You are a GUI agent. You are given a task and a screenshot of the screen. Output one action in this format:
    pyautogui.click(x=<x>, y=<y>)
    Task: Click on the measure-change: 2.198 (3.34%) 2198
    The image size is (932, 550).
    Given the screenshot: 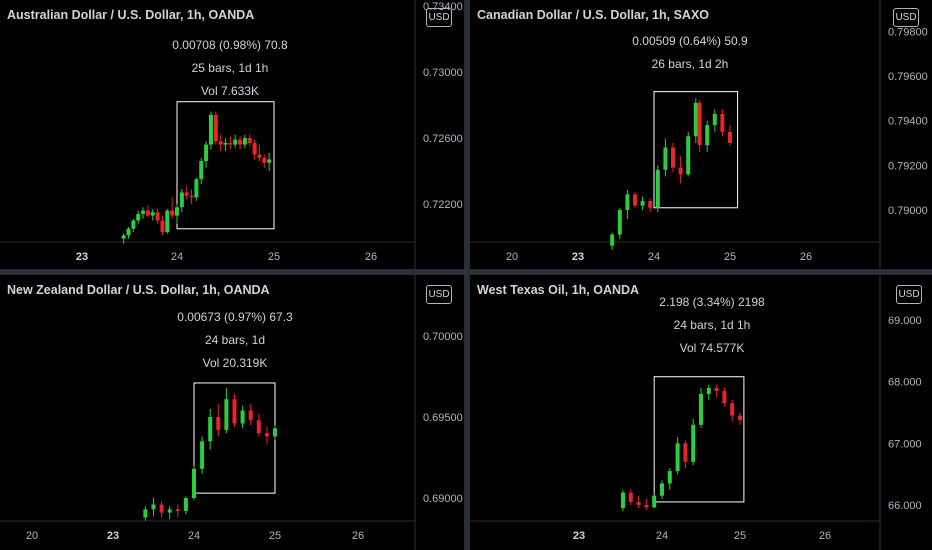 What is the action you would take?
    pyautogui.click(x=712, y=302)
    